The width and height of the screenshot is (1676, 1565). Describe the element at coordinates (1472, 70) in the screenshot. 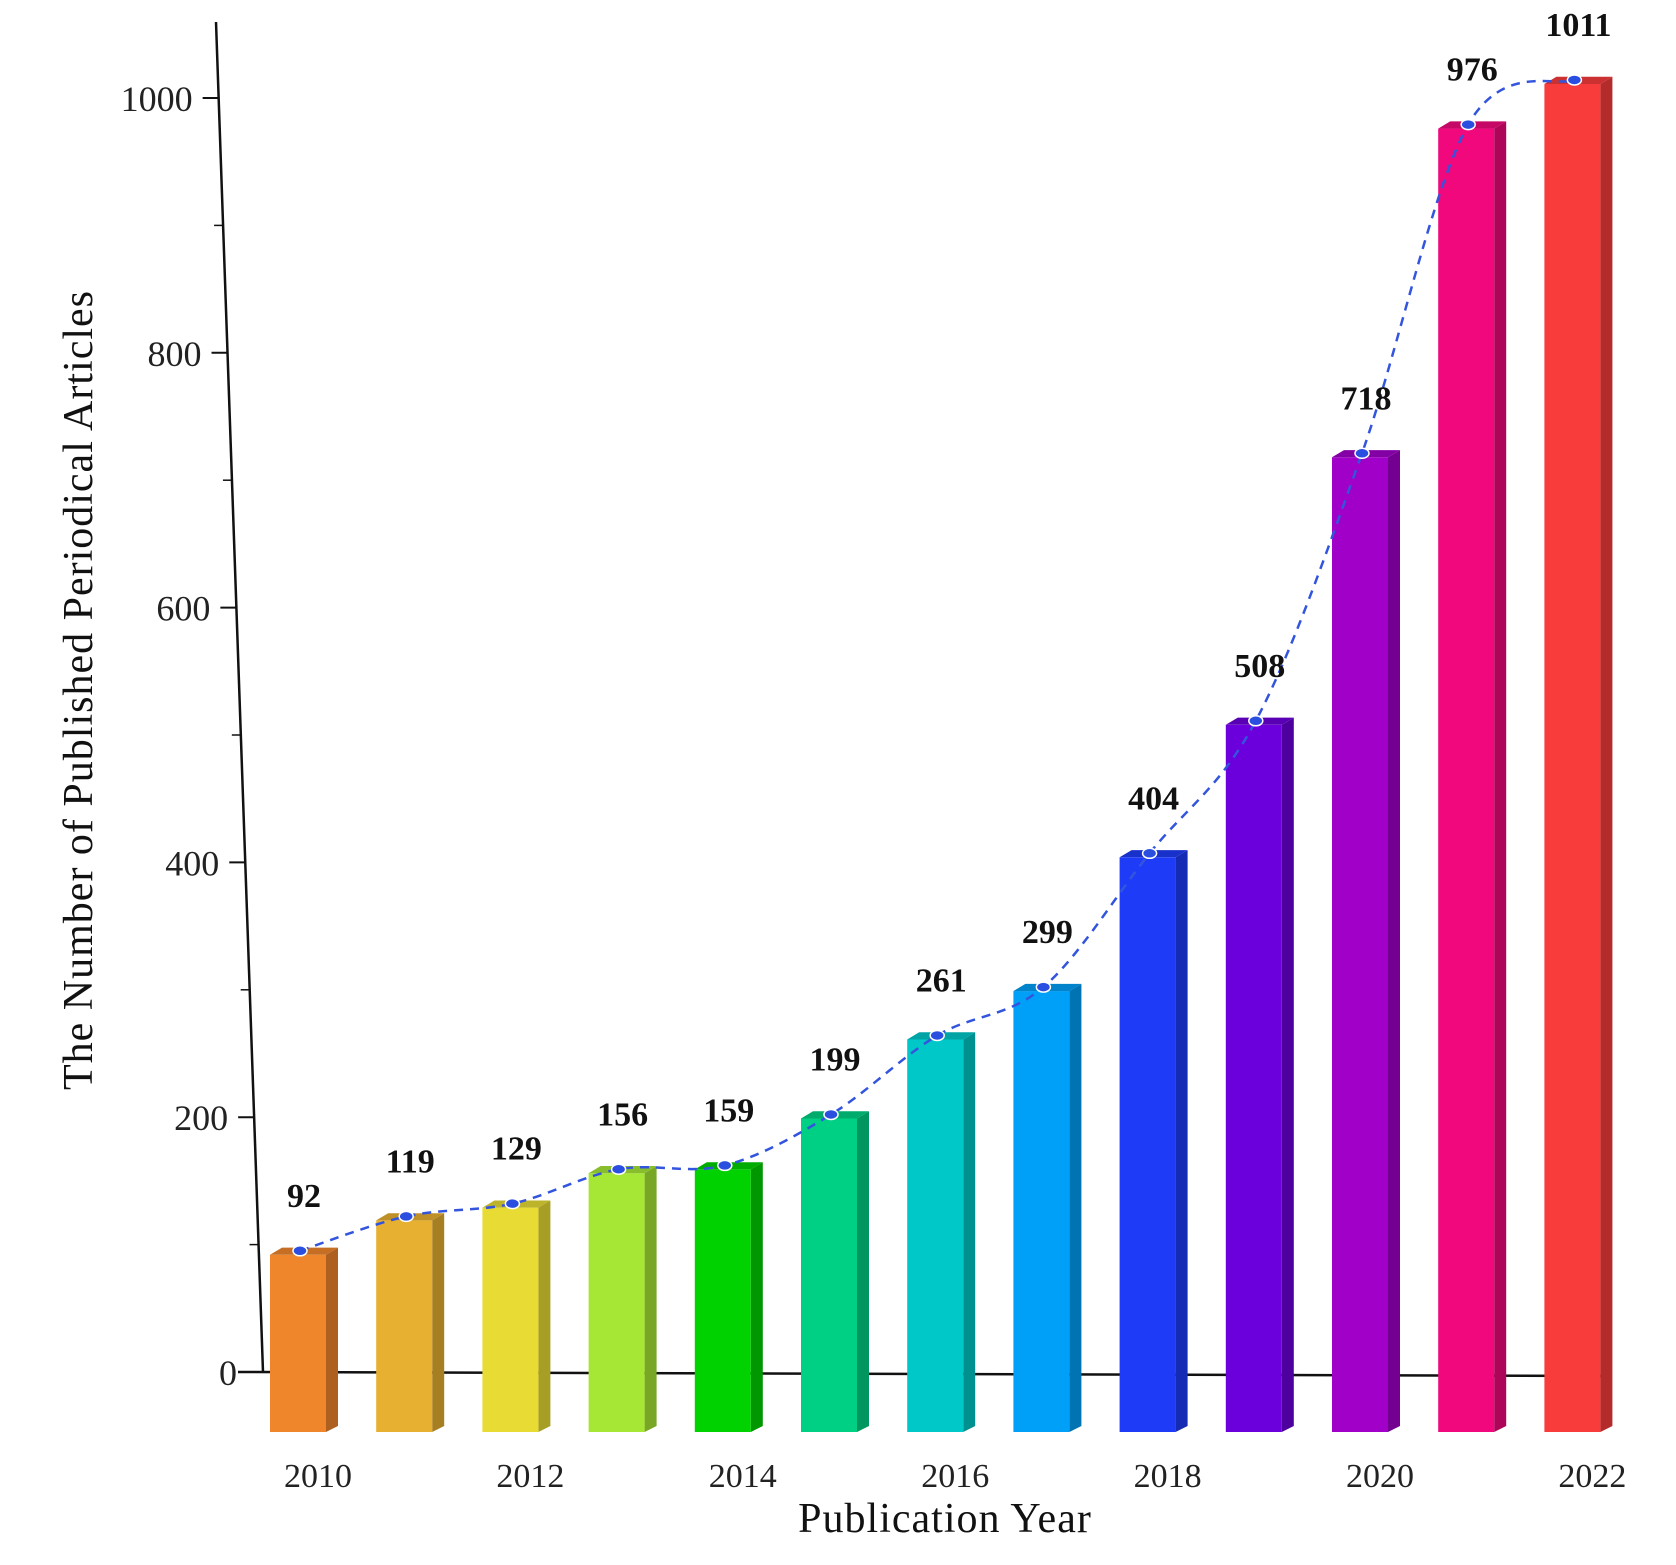

I see `data-label-2021: 976` at that location.